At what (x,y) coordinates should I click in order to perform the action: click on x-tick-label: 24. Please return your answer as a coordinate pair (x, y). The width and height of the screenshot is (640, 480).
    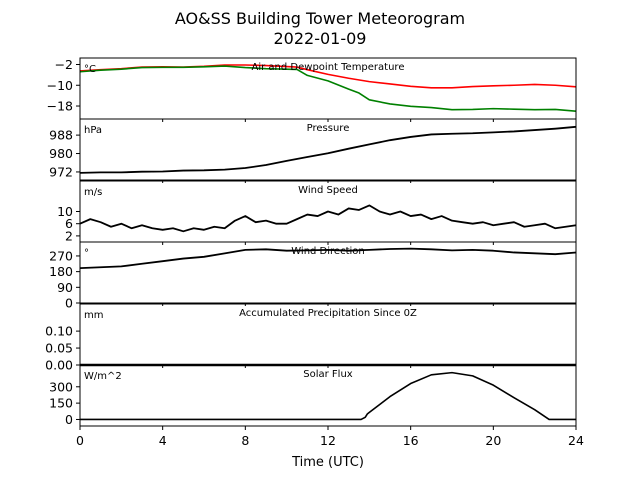
    Looking at the image, I should click on (576, 440).